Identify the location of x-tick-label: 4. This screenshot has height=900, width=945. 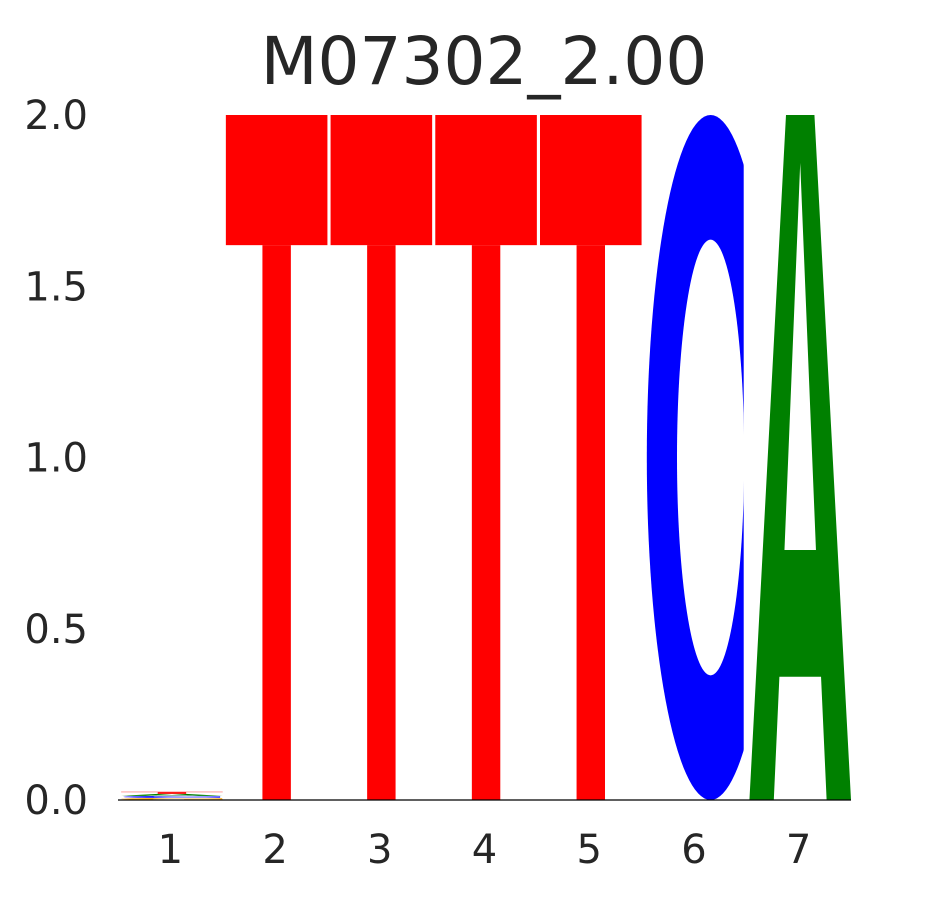
(484, 850).